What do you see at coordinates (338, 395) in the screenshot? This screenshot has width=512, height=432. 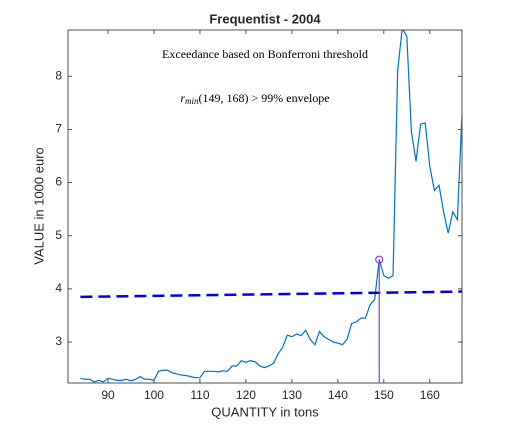 I see `x-tick-label: 140` at bounding box center [338, 395].